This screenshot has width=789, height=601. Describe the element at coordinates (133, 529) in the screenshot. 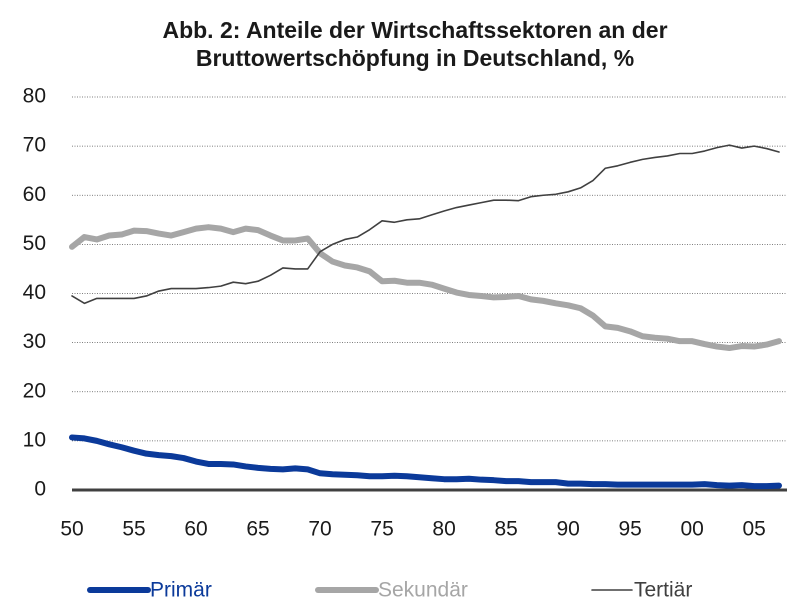

I see `x-tick-label: 55` at that location.